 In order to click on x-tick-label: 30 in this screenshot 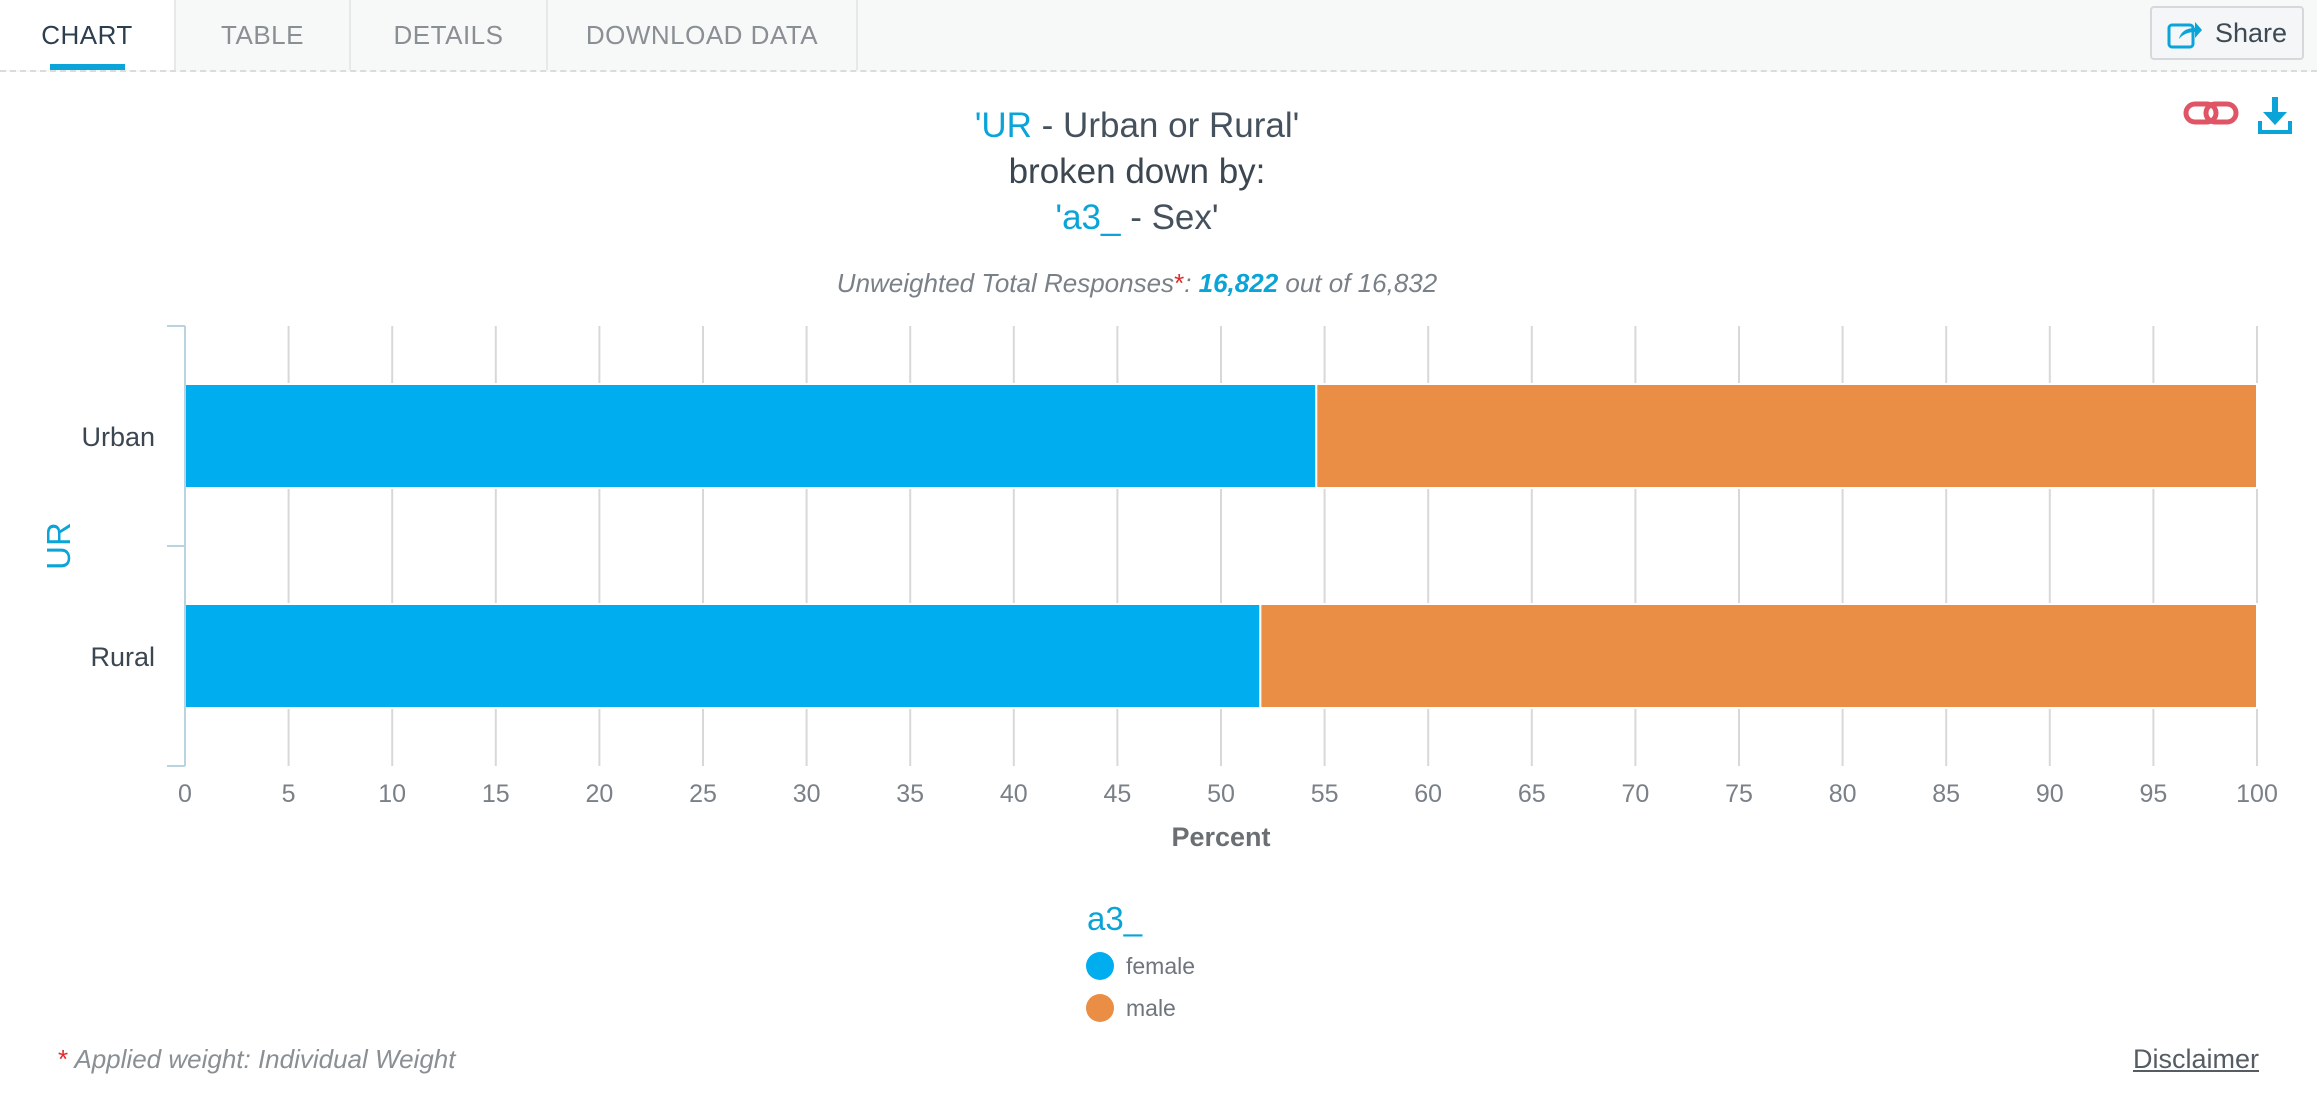, I will do `click(807, 794)`.